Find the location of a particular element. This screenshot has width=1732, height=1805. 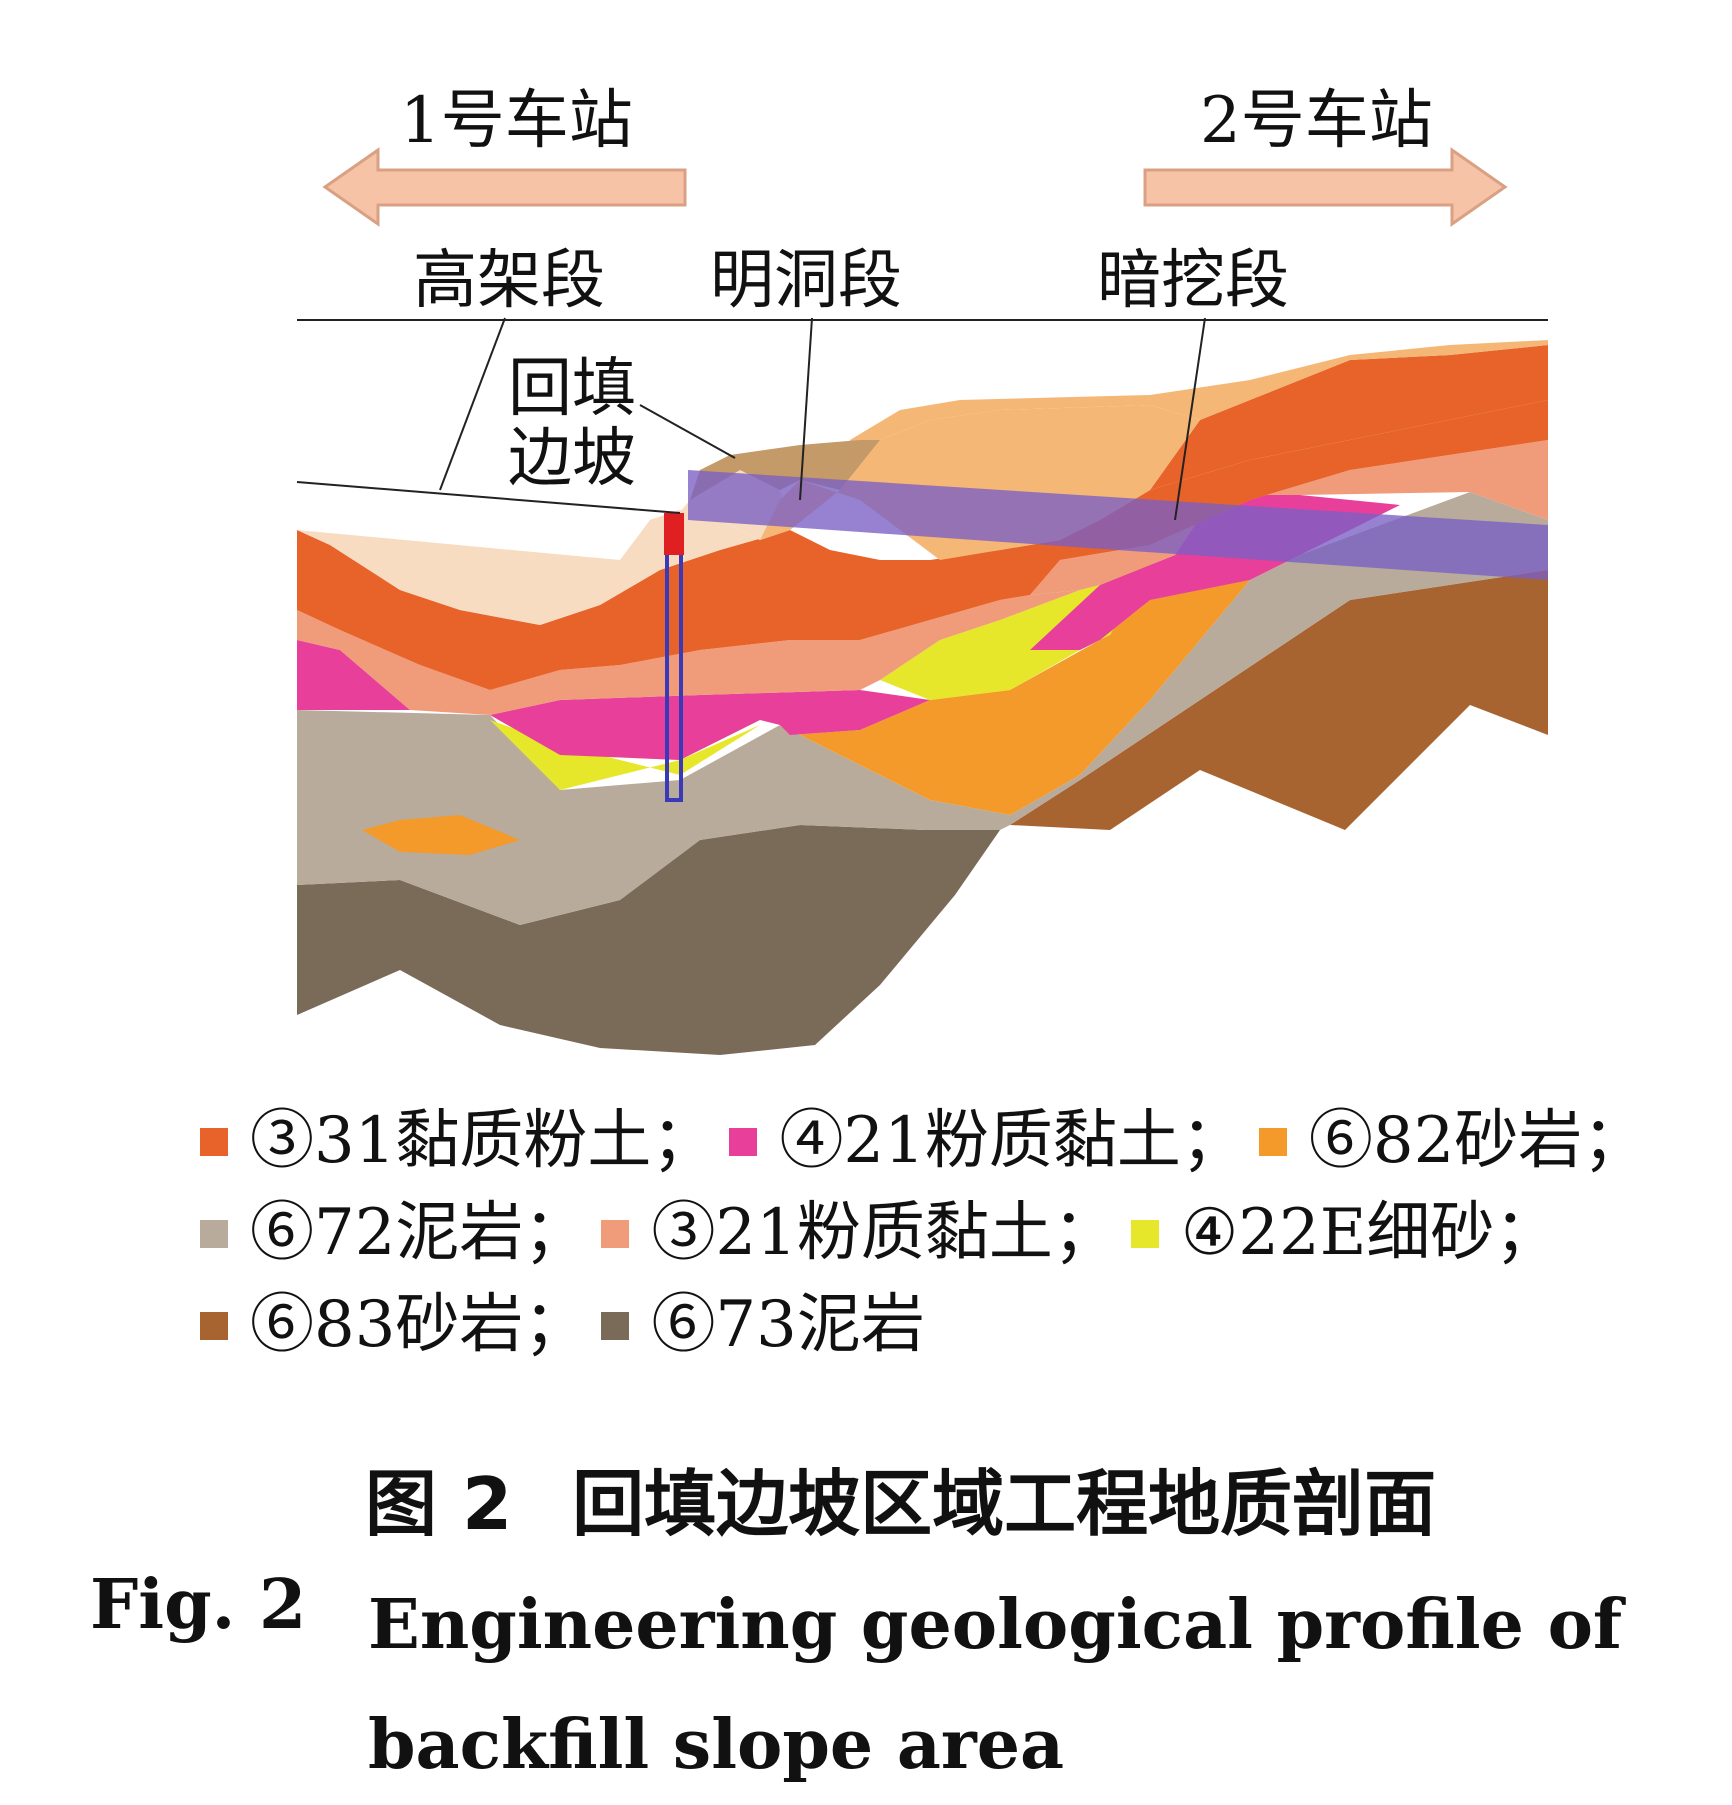

layer-421-clay is located at coordinates (710, 725).